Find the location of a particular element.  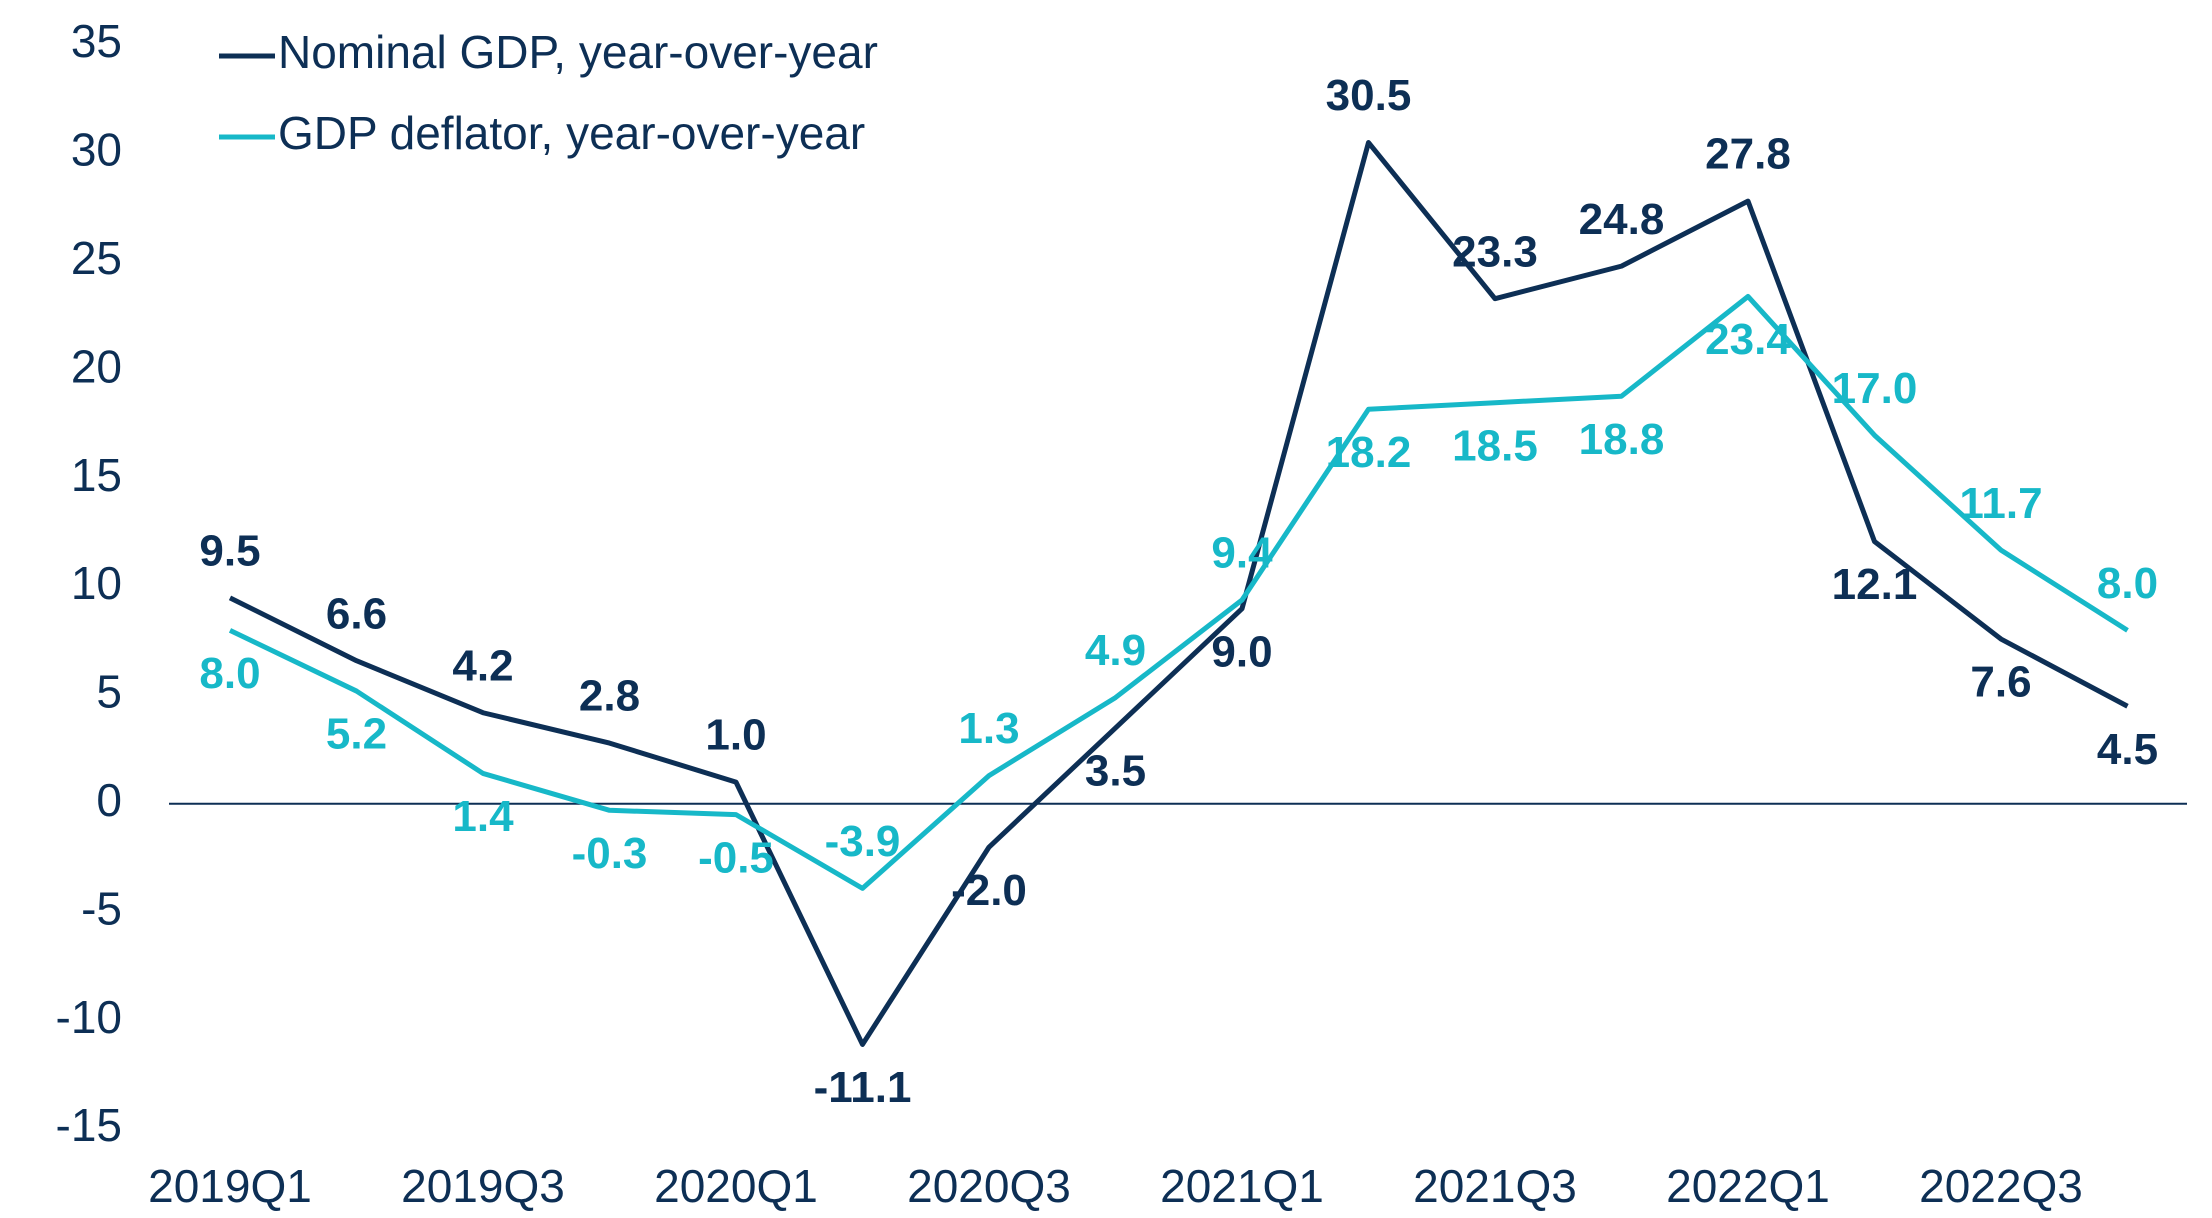

value-label: 18.2 is located at coordinates (1369, 452).